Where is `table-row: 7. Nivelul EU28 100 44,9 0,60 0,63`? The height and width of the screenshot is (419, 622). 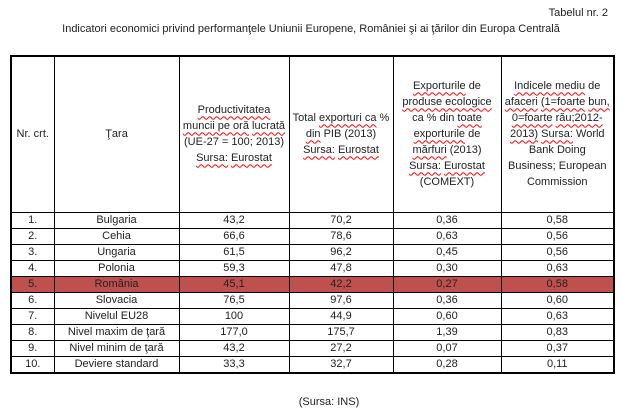 table-row: 7. Nivelul EU28 100 44,9 0,60 0,63 is located at coordinates (312, 316).